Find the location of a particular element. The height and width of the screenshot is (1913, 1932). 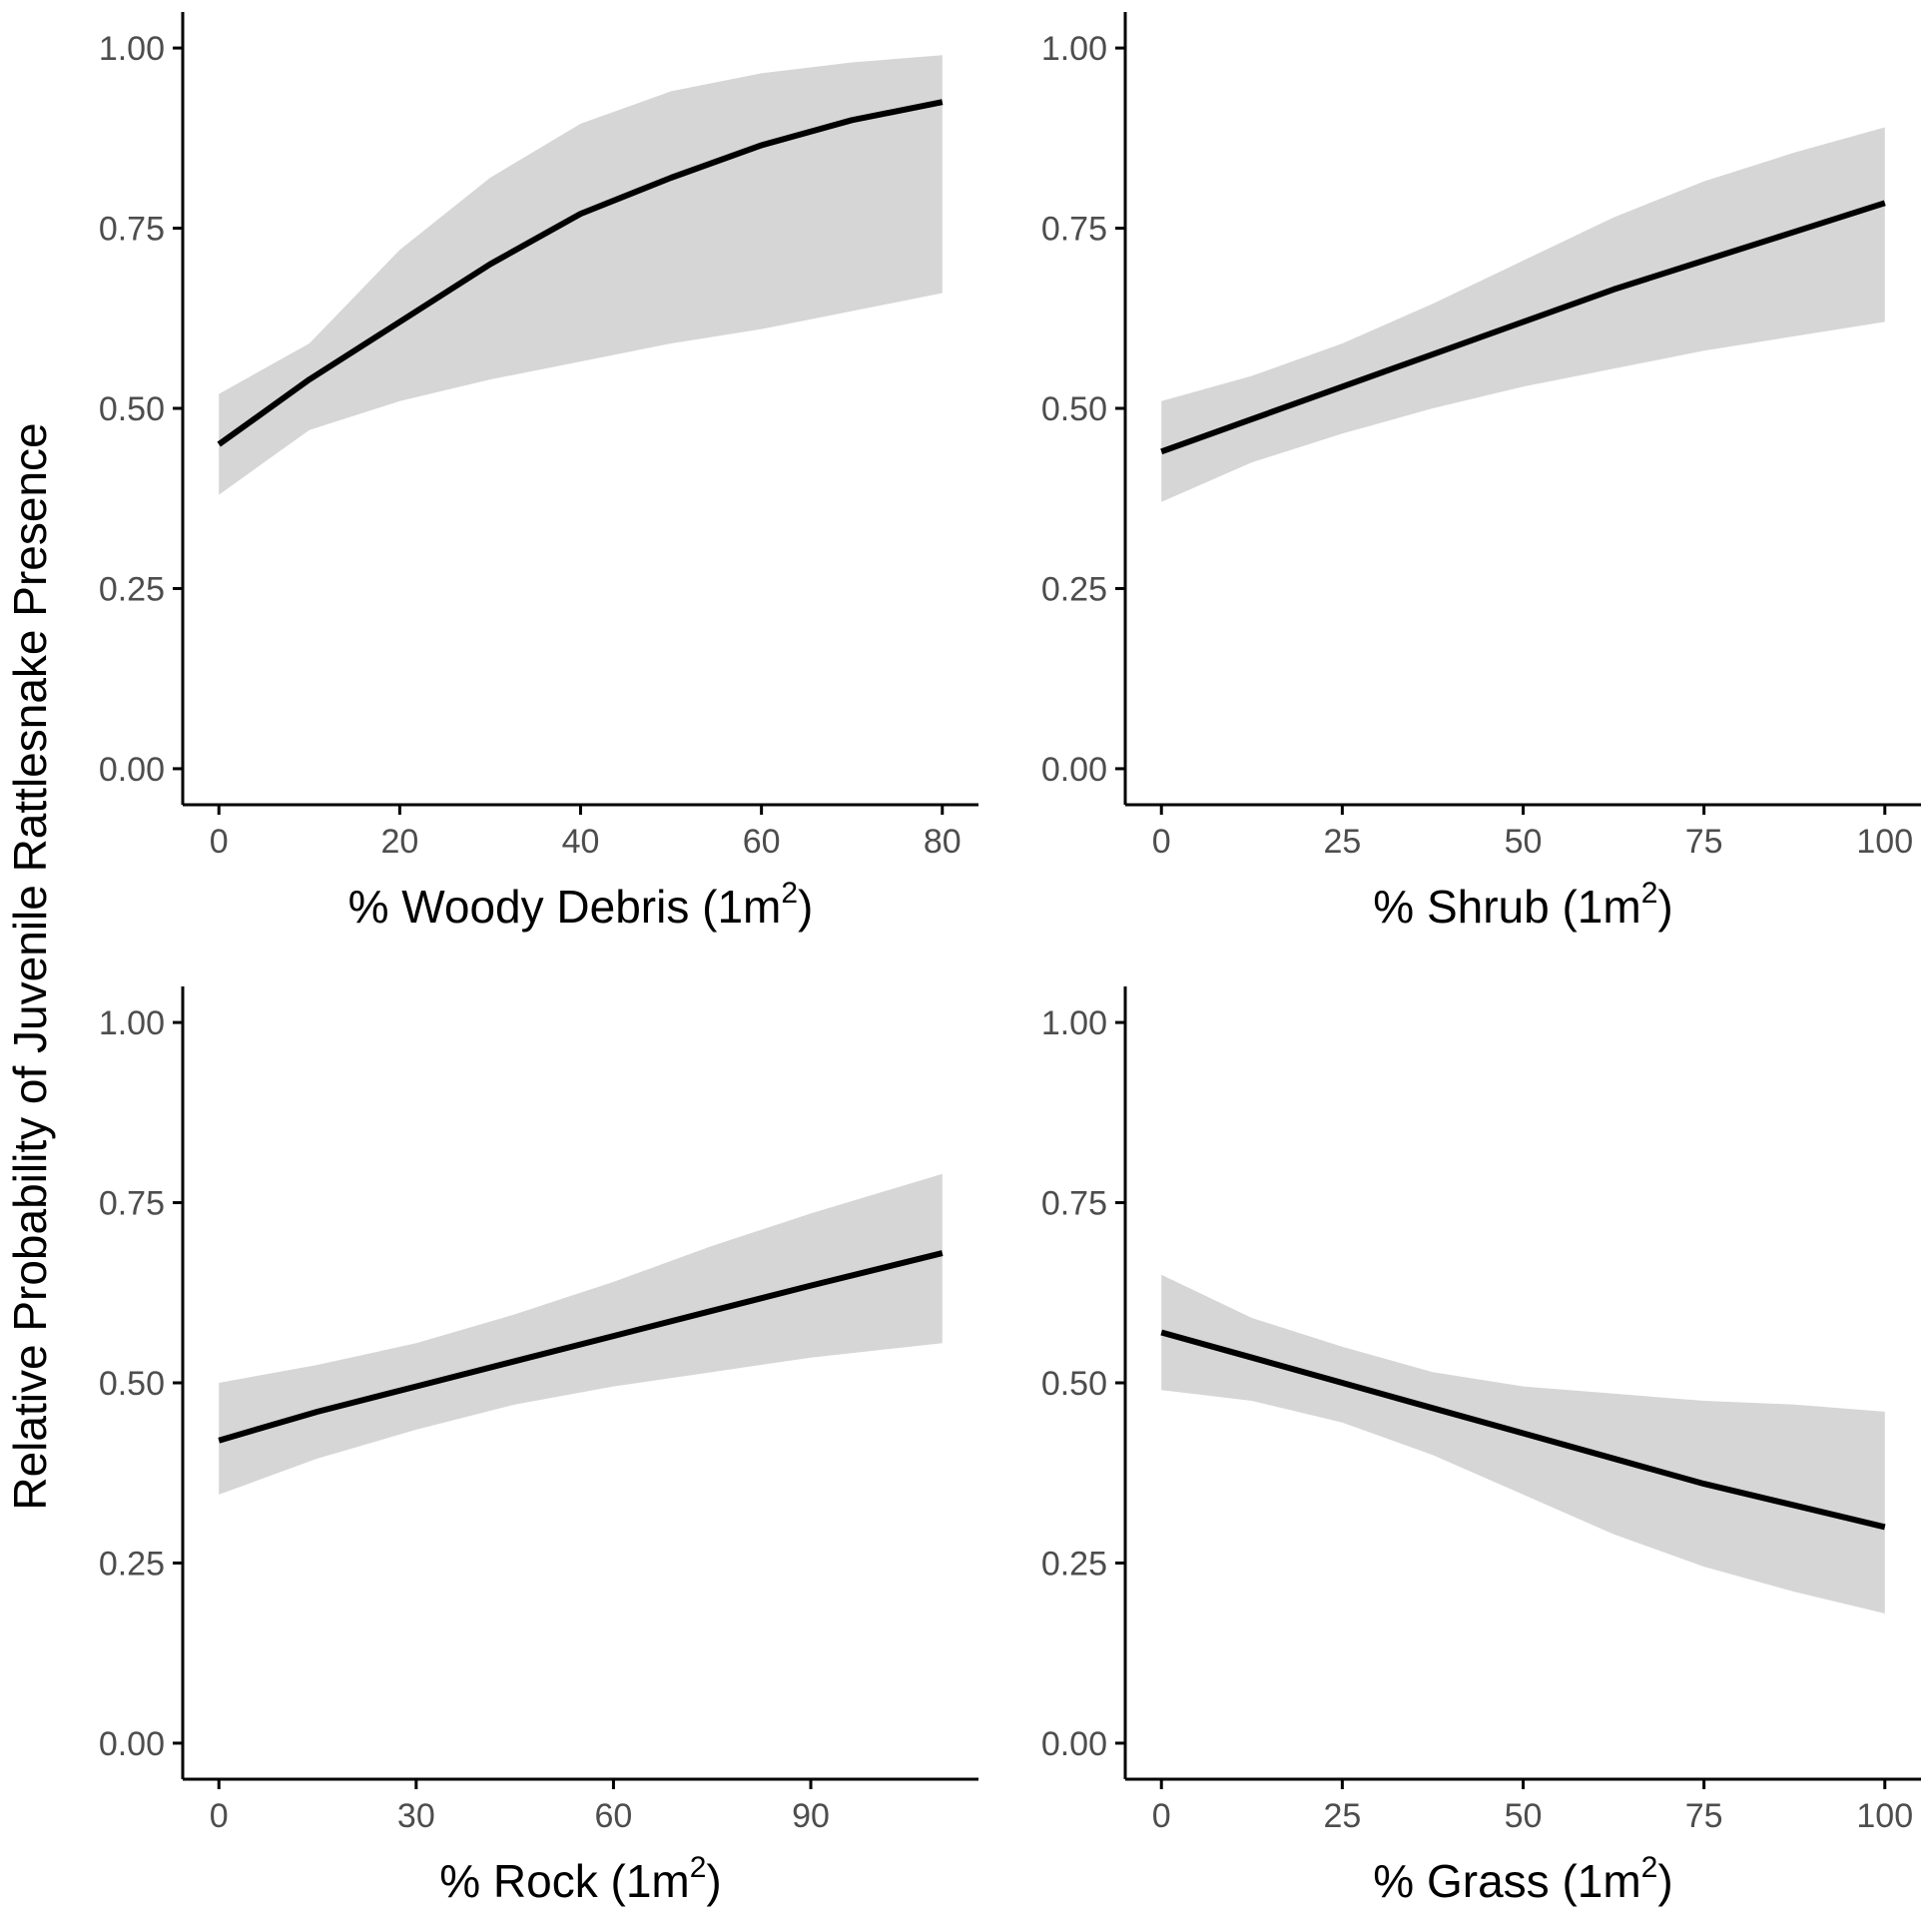

y-tick-label-shrub: 0.50 is located at coordinates (1074, 409).